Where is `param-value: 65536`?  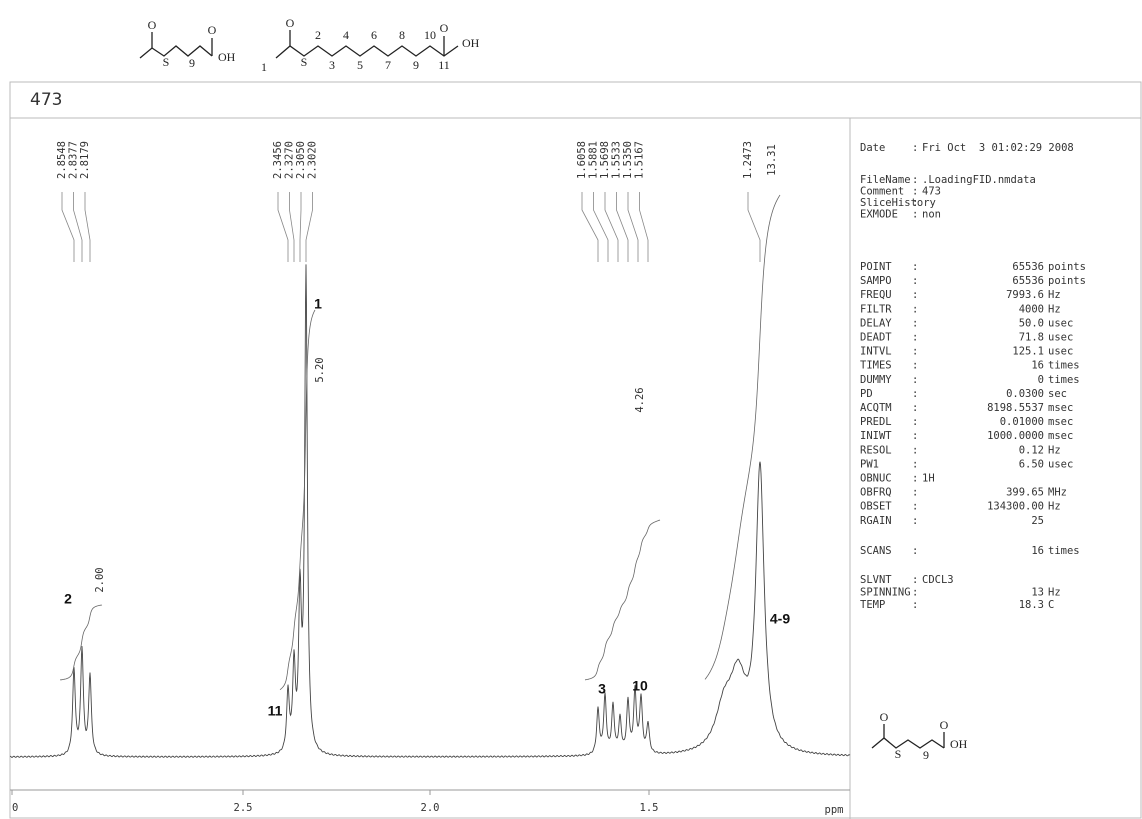
param-value: 65536 is located at coordinates (1028, 281).